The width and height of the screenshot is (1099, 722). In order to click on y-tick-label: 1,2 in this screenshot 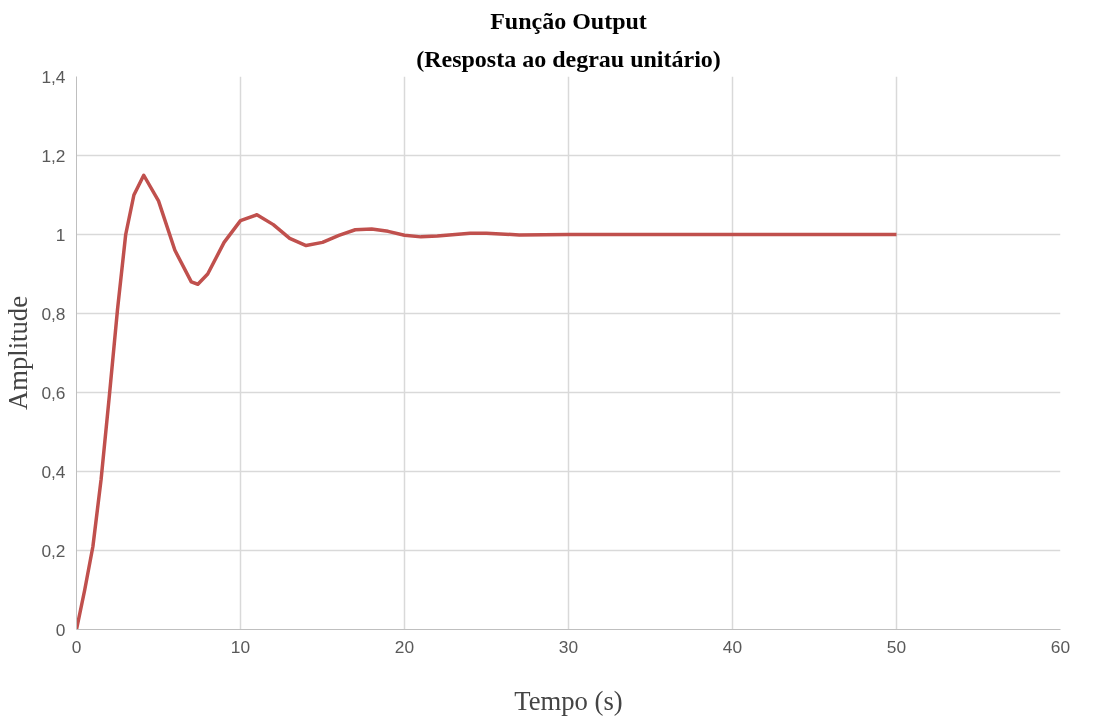, I will do `click(53, 155)`.